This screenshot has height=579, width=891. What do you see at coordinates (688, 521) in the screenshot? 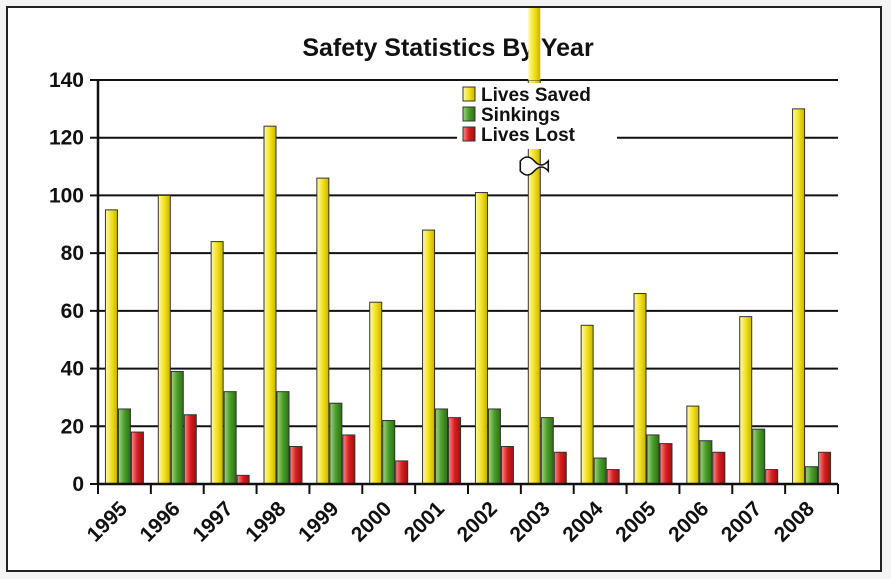
I see `x-tick-label: 2006` at bounding box center [688, 521].